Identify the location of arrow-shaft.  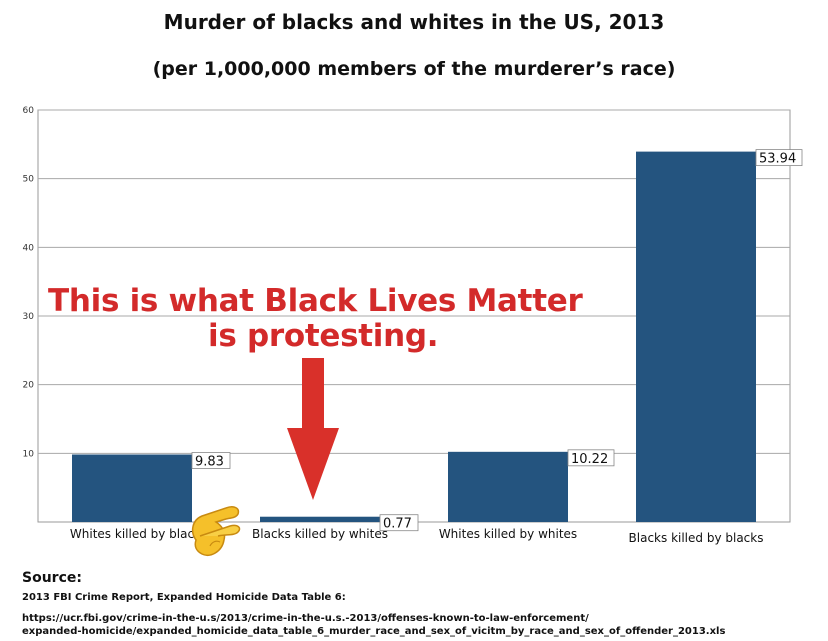
(313, 393).